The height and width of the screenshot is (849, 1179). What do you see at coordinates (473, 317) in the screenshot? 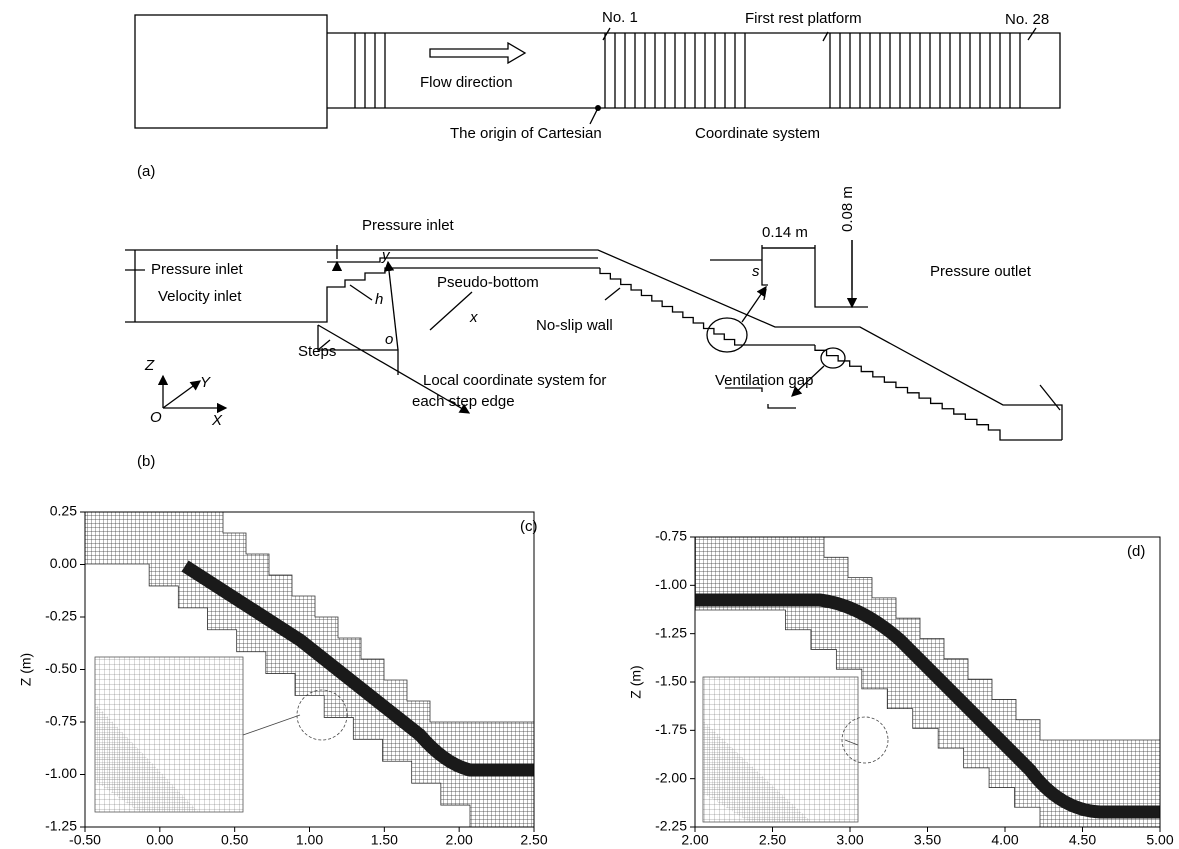
I see `label: x` at bounding box center [473, 317].